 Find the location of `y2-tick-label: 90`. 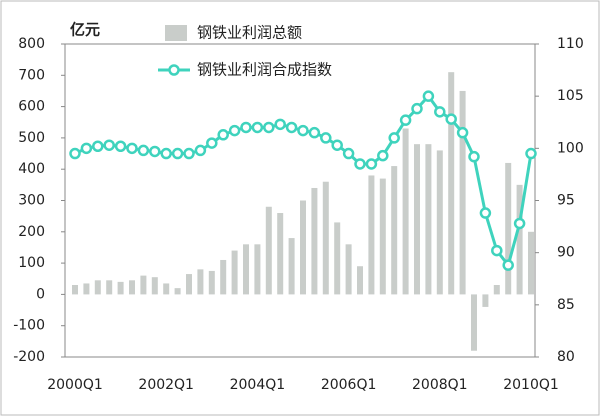

y2-tick-label: 90 is located at coordinates (566, 253).